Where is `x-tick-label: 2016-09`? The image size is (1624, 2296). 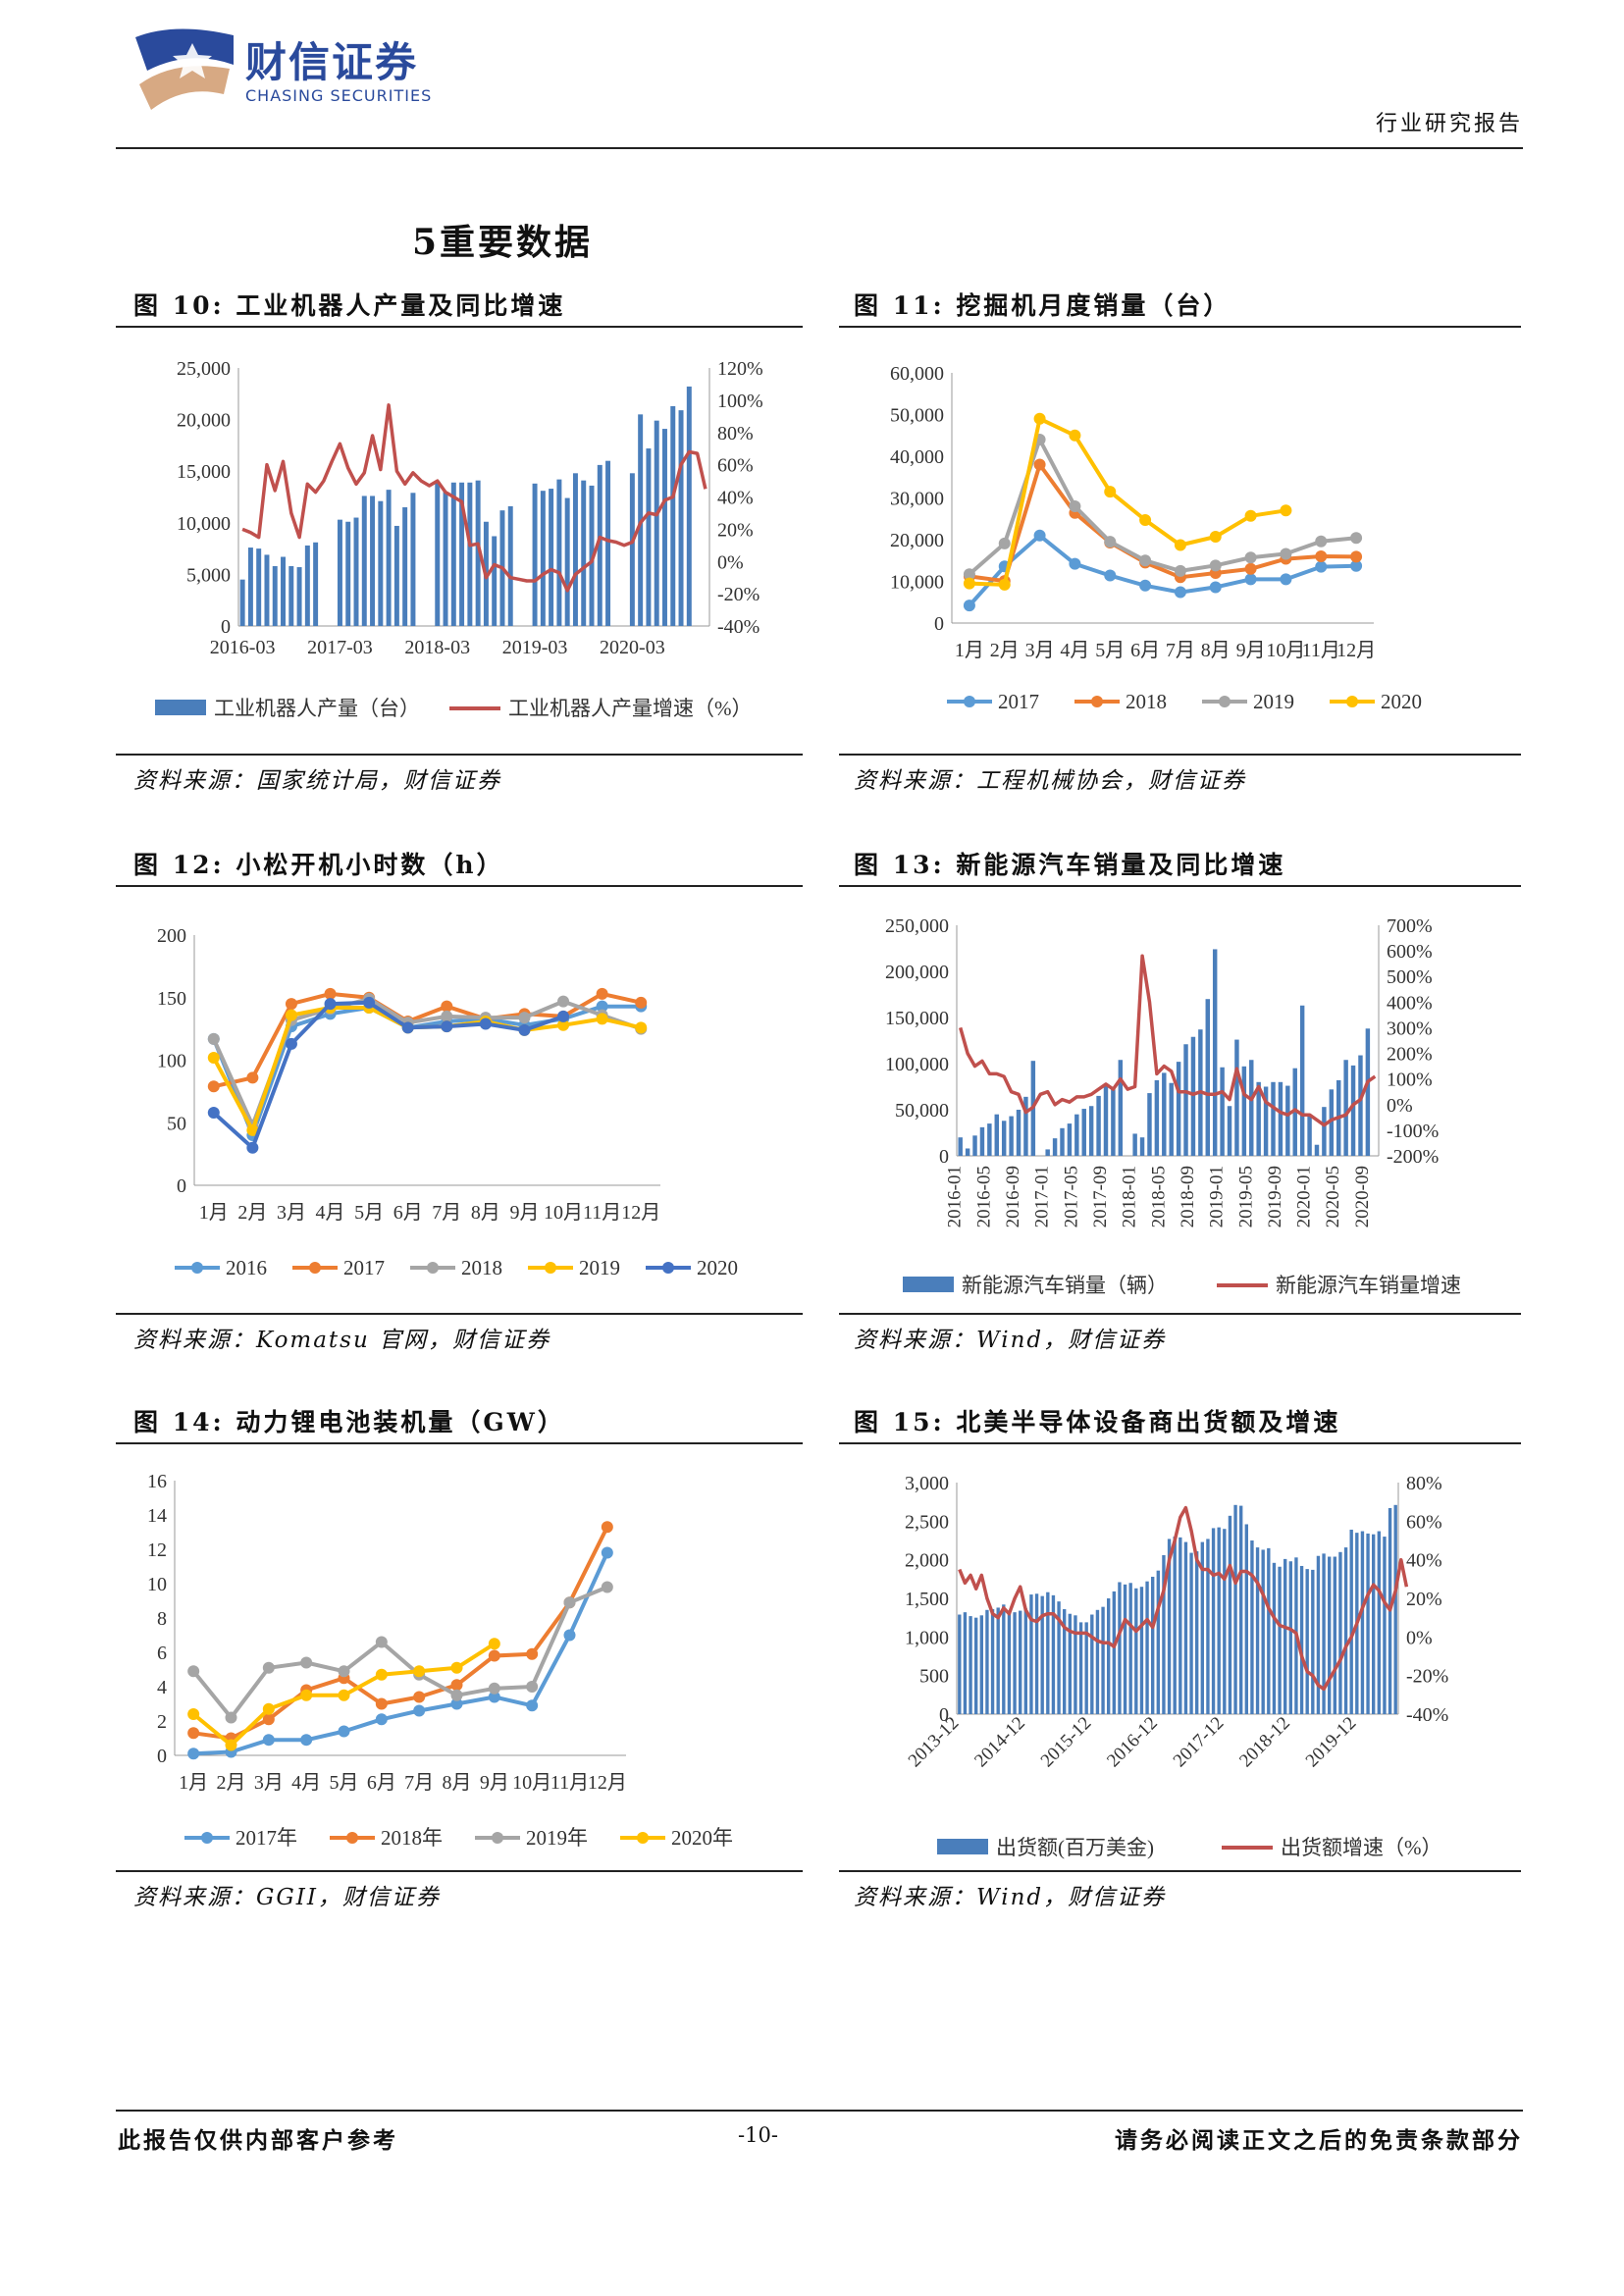
x-tick-label: 2016-09 is located at coordinates (1013, 1196).